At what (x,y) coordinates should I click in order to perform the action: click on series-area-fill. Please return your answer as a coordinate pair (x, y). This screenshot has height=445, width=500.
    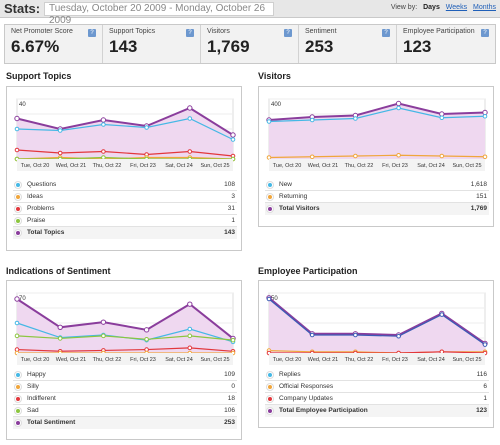
    Looking at the image, I should click on (377, 325).